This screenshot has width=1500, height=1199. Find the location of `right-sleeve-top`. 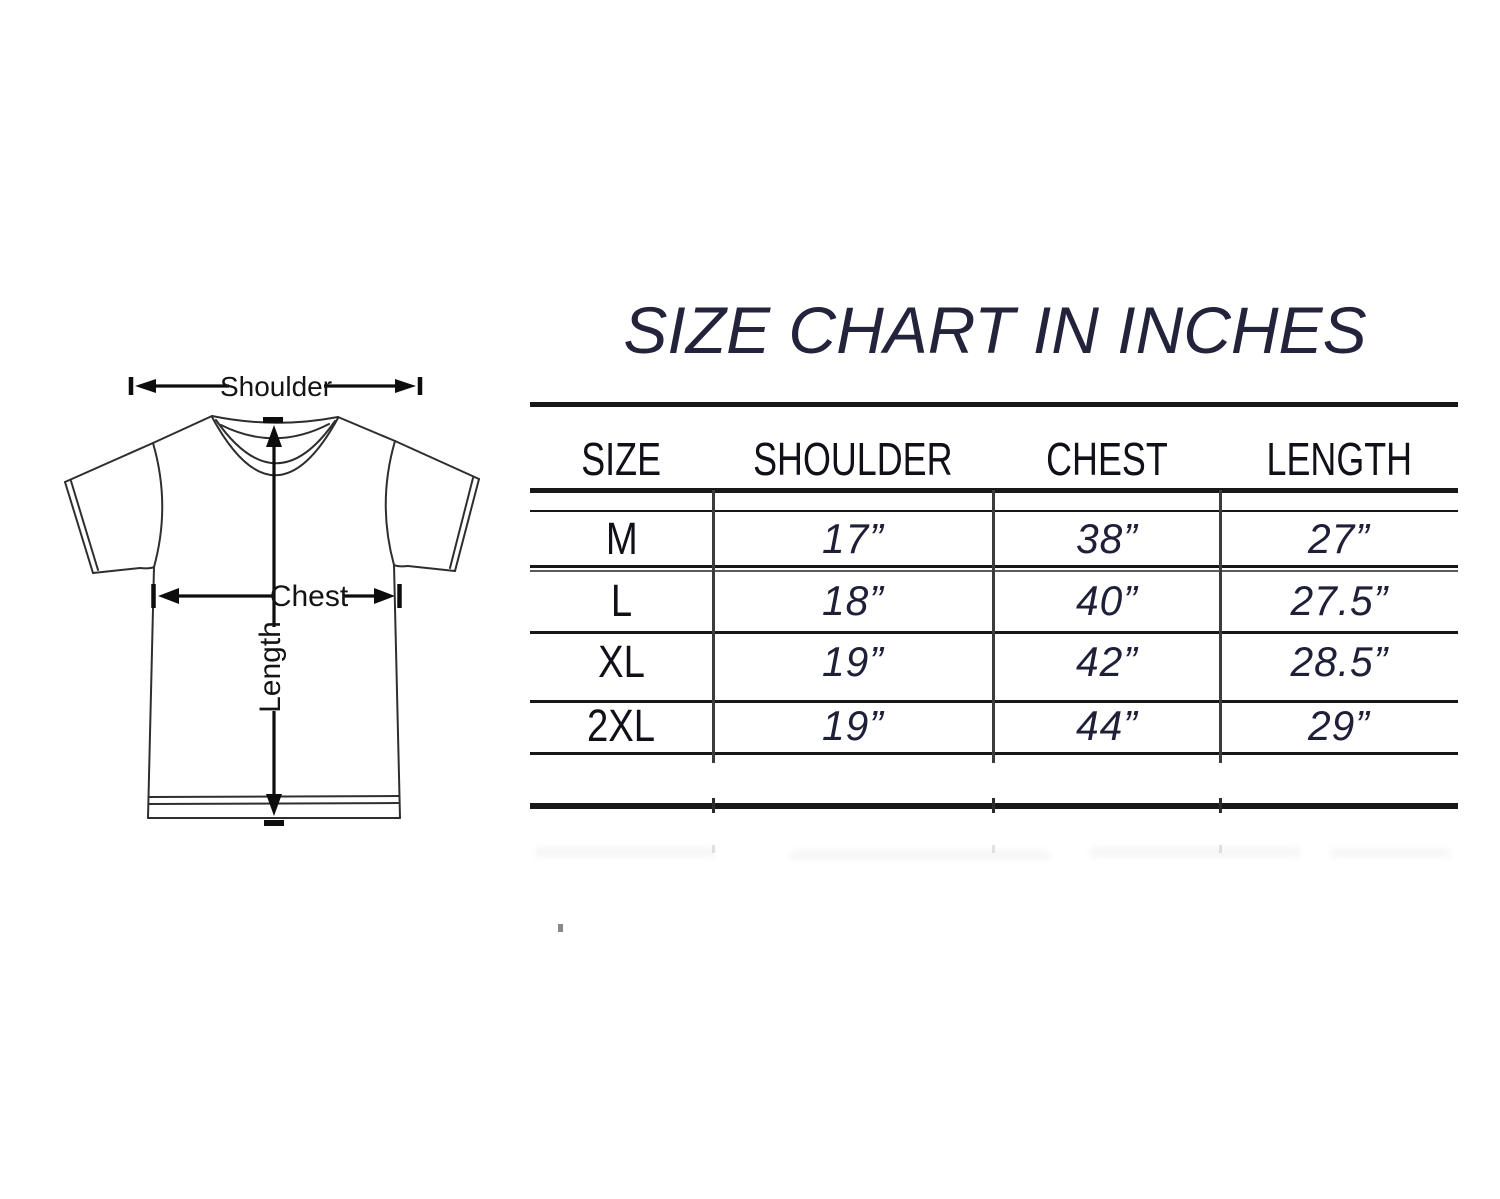

right-sleeve-top is located at coordinates (437, 460).